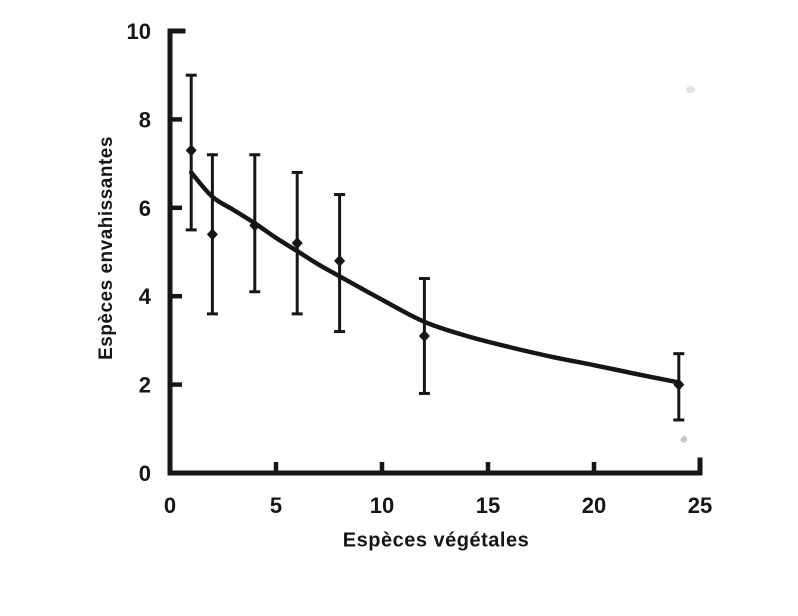 The height and width of the screenshot is (616, 798). Describe the element at coordinates (145, 473) in the screenshot. I see `y-tick-label: 0` at that location.